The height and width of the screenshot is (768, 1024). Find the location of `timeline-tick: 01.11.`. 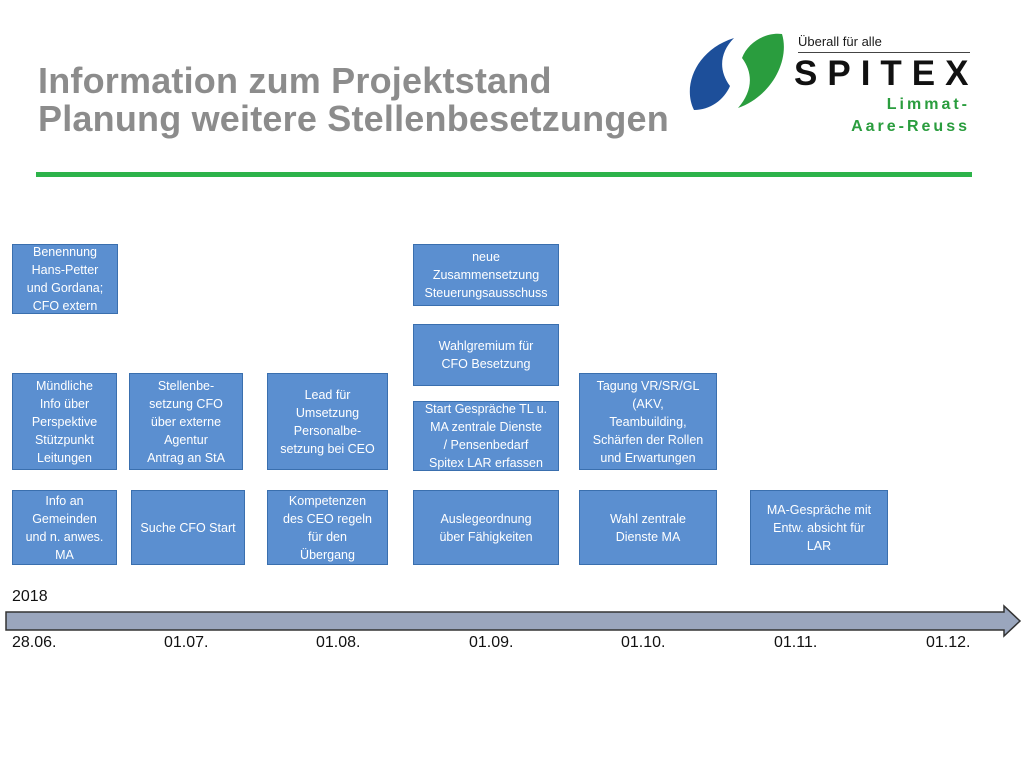

timeline-tick: 01.11. is located at coordinates (796, 642).